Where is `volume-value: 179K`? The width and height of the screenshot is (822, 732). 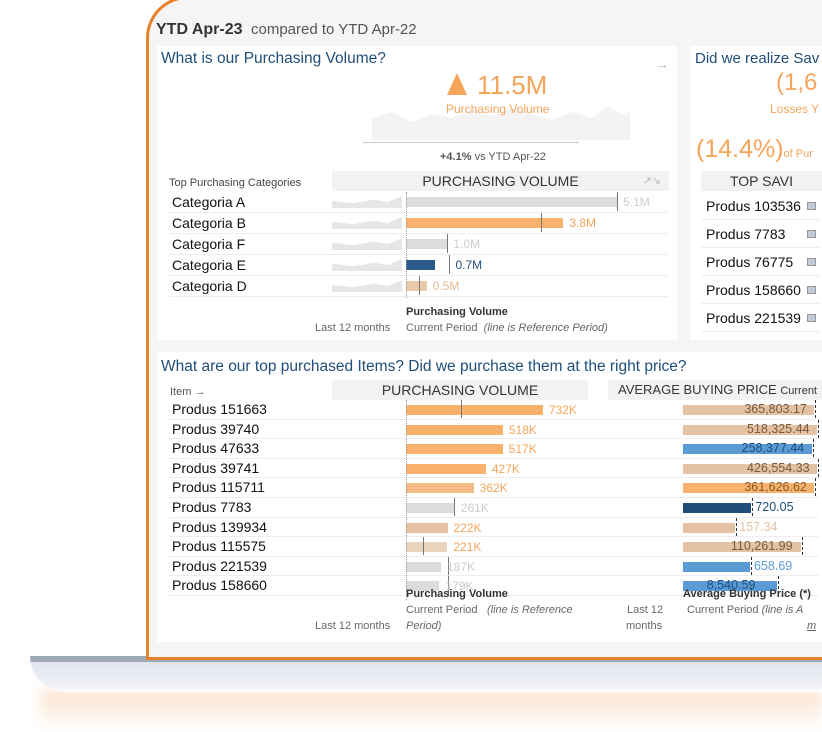 volume-value: 179K is located at coordinates (459, 586).